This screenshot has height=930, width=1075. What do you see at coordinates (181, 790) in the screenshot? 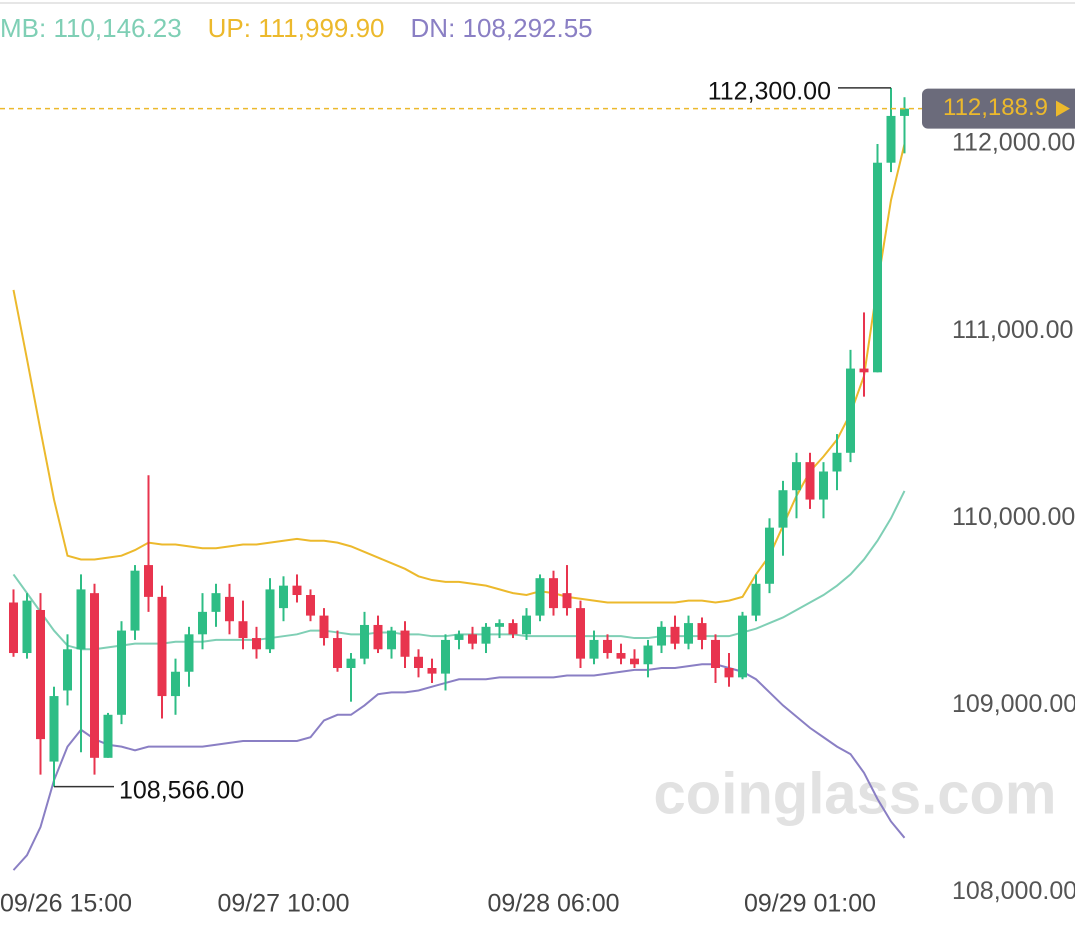
I see `annotation-label: 108,566.00` at bounding box center [181, 790].